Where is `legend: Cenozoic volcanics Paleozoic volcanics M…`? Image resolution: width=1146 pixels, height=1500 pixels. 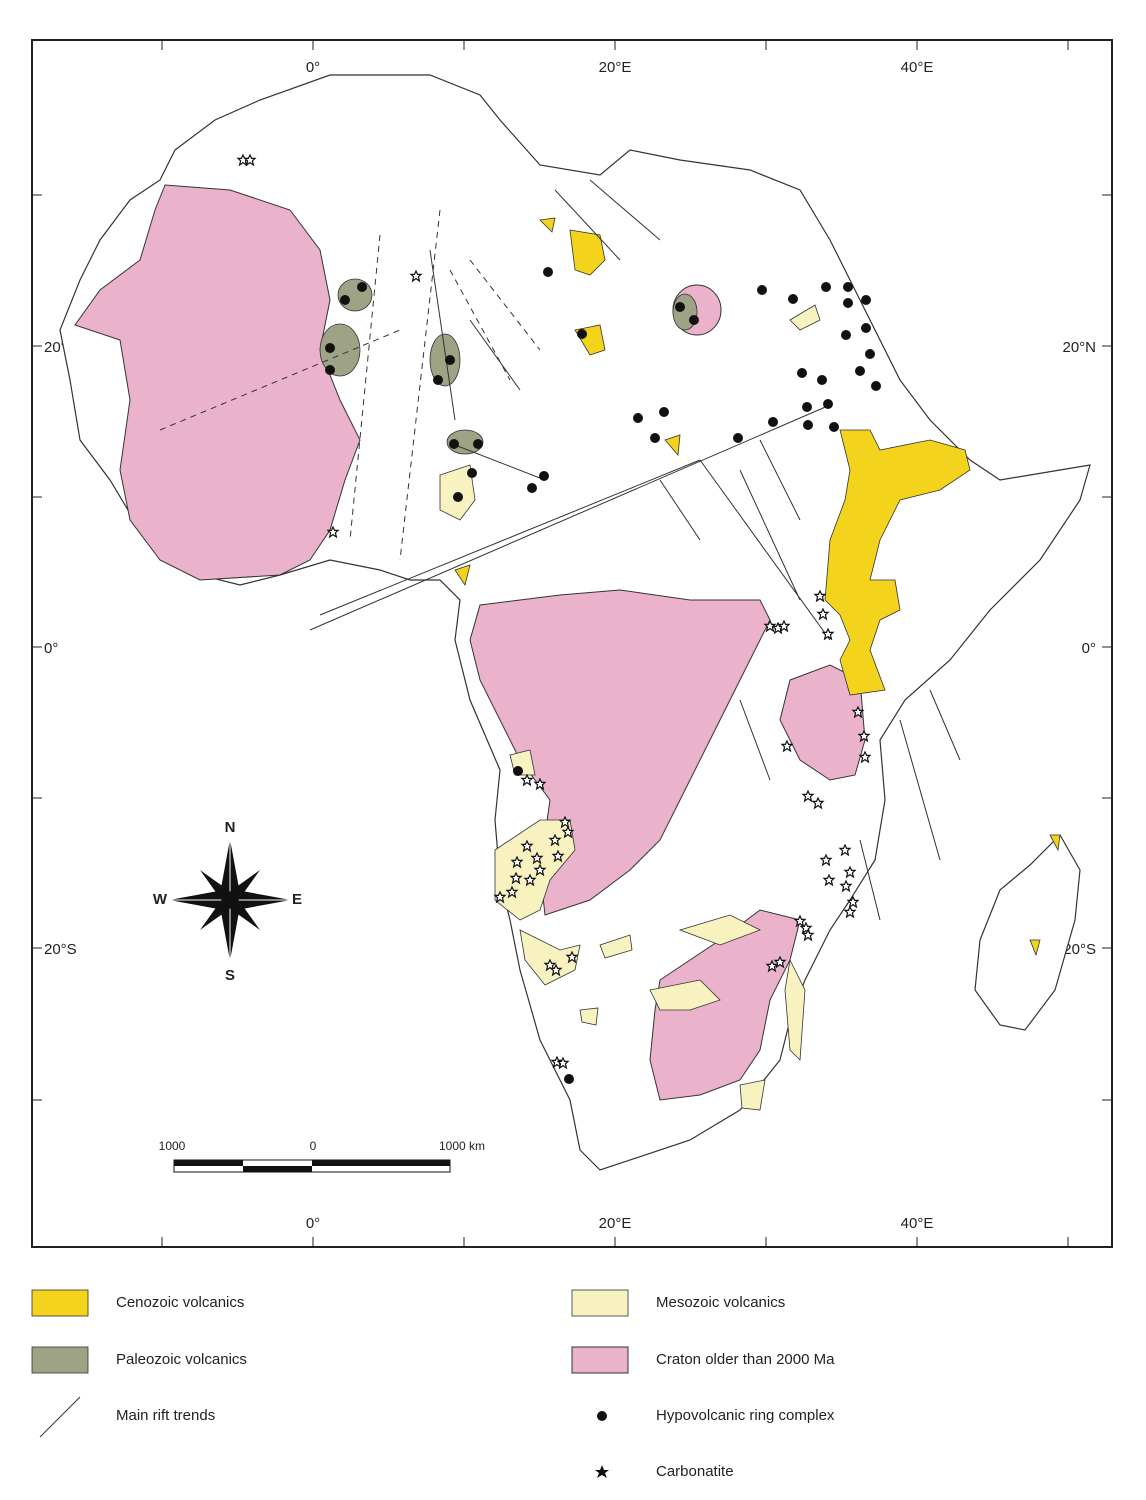
legend: Cenozoic volcanics Paleozoic volcanics M… is located at coordinates (433, 1384).